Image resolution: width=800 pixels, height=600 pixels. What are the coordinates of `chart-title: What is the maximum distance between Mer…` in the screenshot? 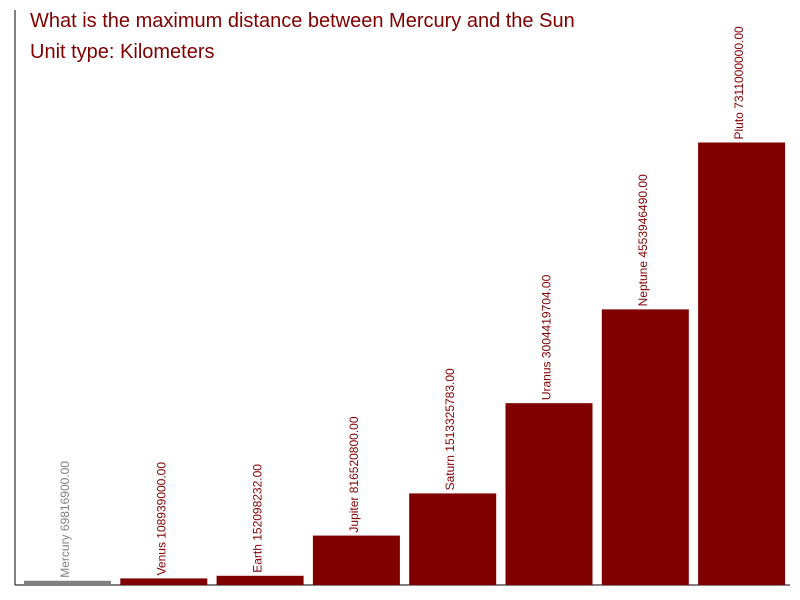 It's located at (302, 21).